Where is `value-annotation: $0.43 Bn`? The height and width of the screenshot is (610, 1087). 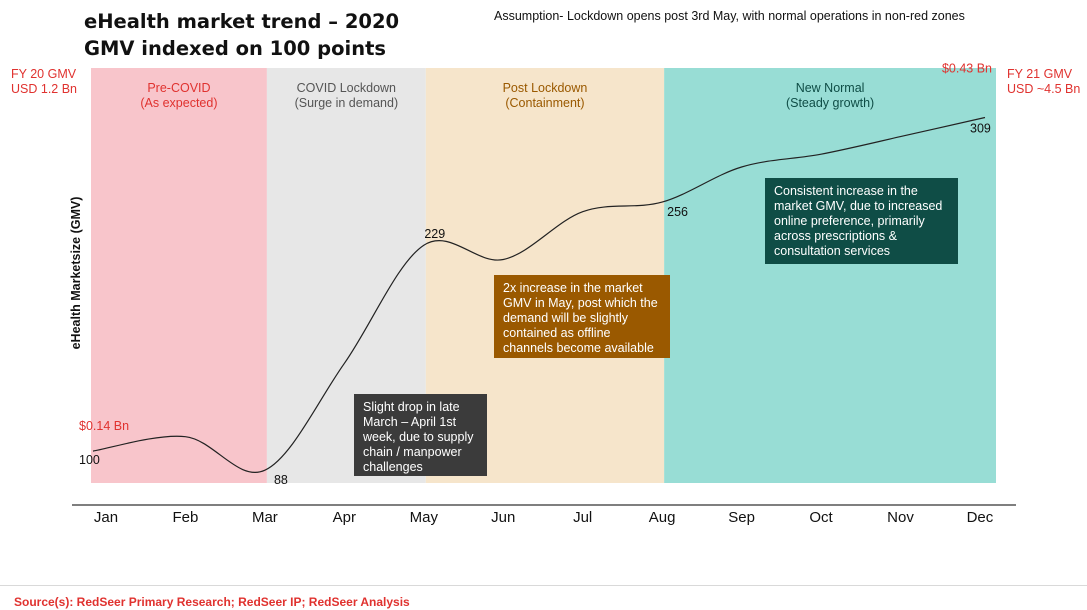 value-annotation: $0.43 Bn is located at coordinates (967, 68).